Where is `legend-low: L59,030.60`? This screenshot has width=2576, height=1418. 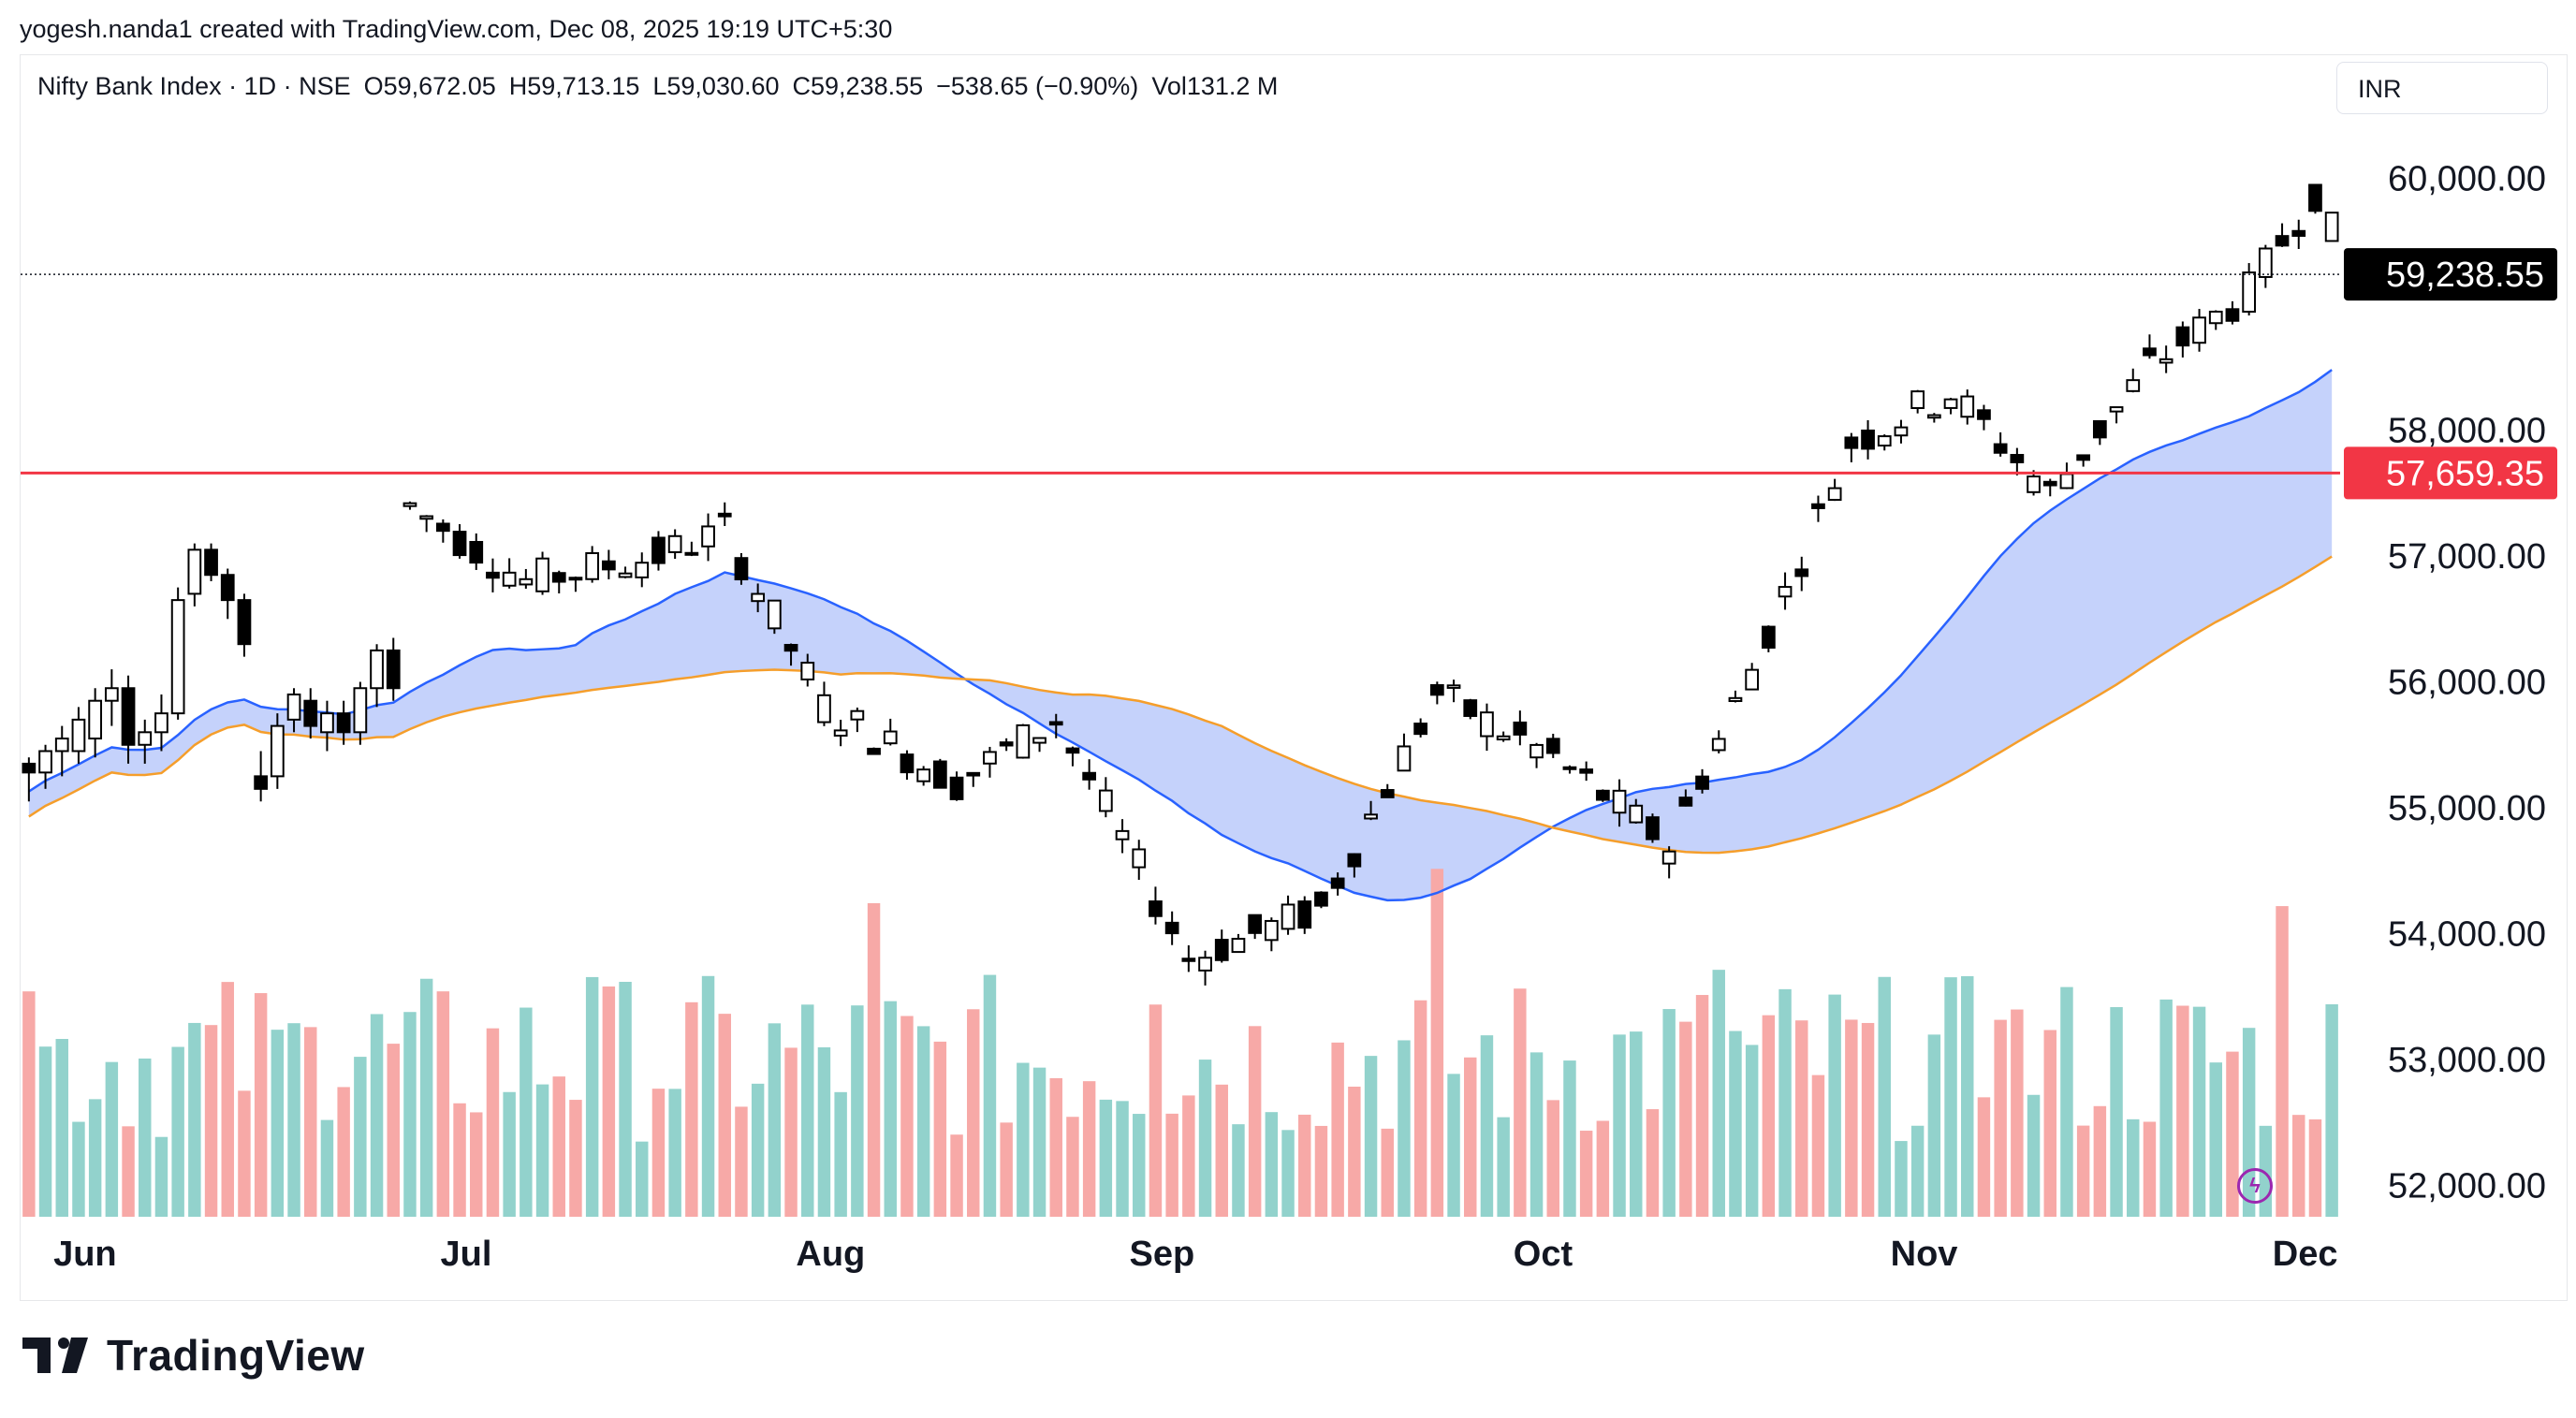 legend-low: L59,030.60 is located at coordinates (716, 86).